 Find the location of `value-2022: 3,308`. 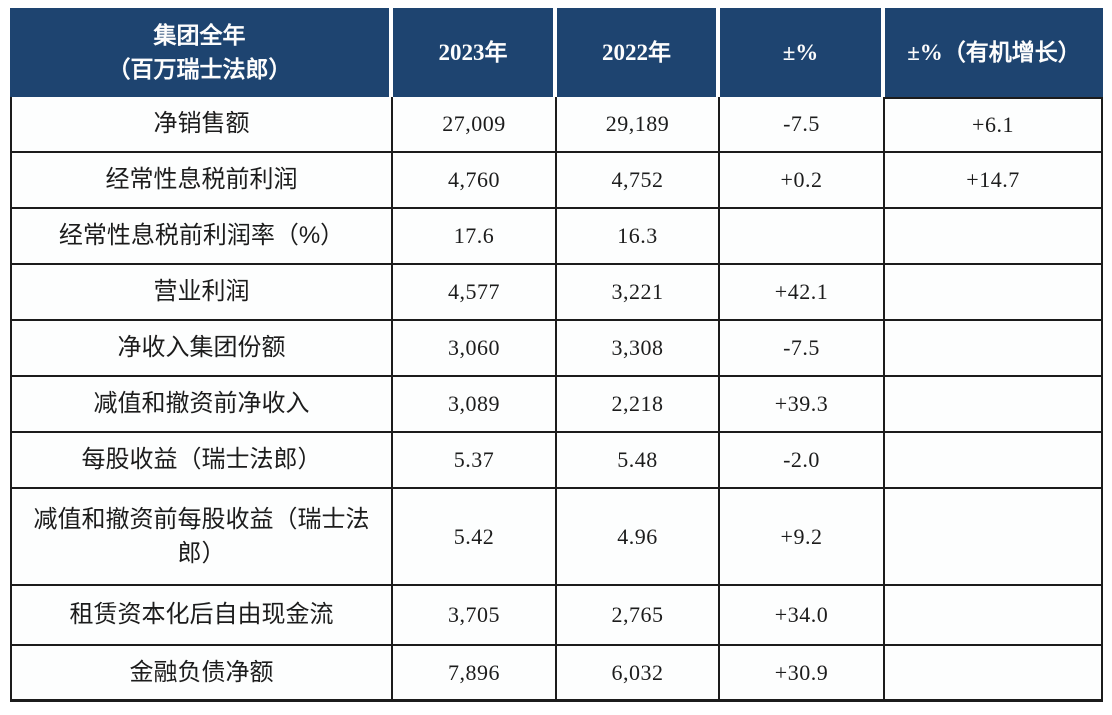

value-2022: 3,308 is located at coordinates (638, 349).